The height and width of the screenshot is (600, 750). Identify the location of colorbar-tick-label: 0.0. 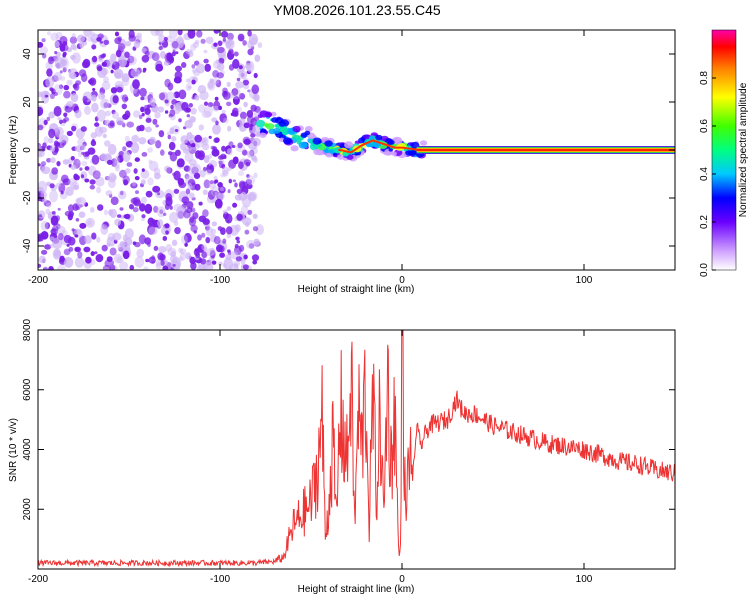
(704, 270).